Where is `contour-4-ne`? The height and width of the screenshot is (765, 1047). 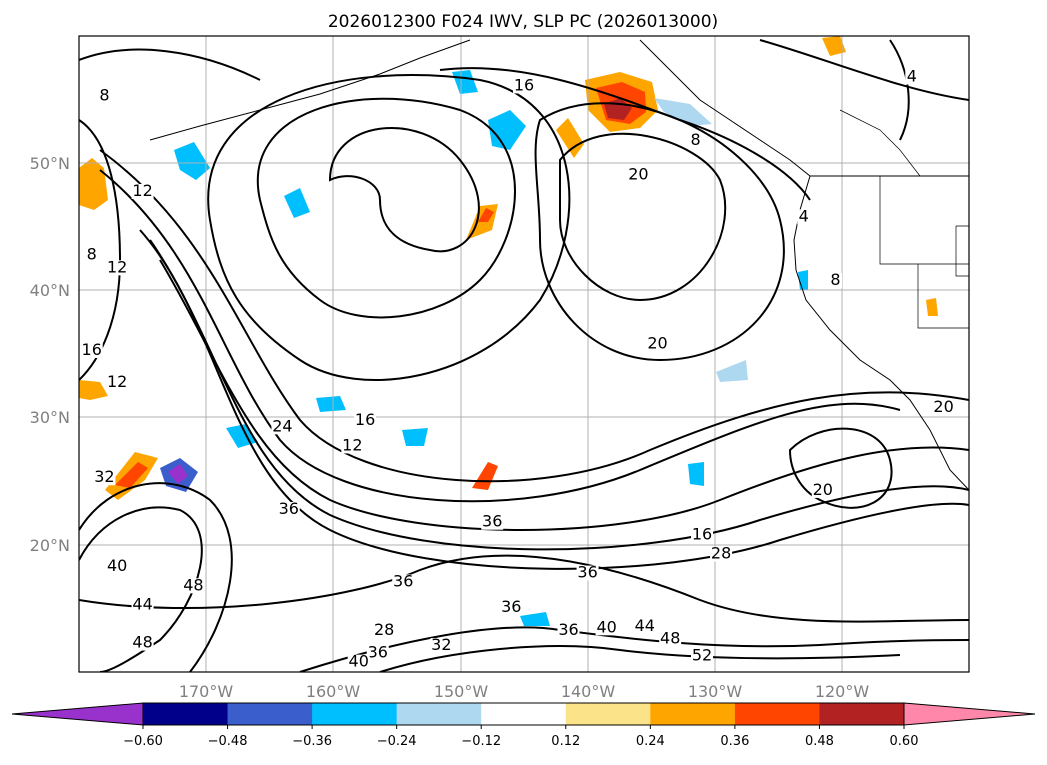 contour-4-ne is located at coordinates (899, 90).